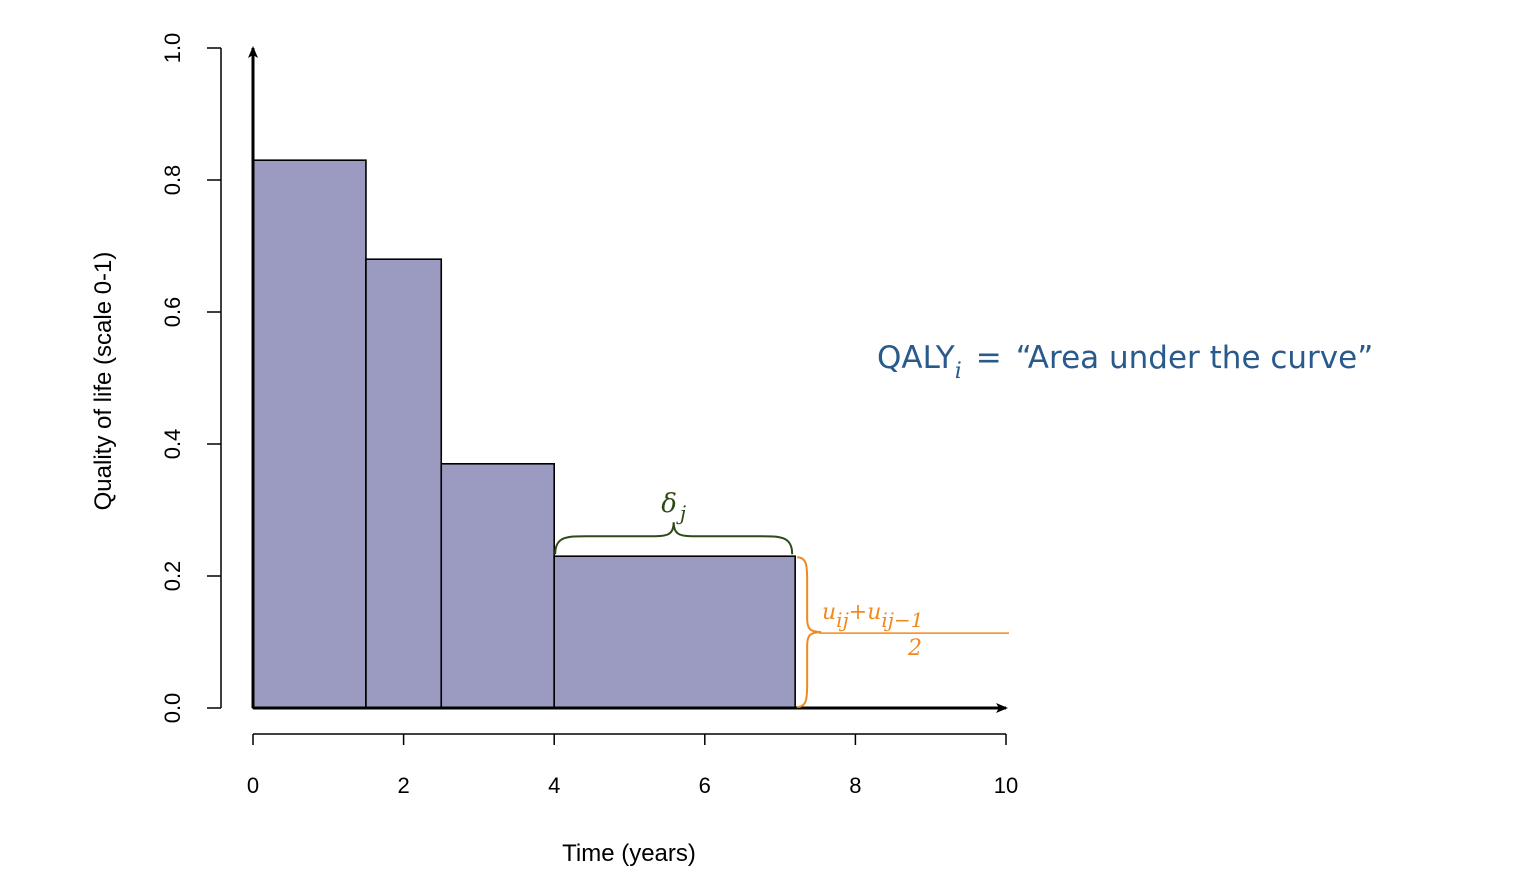  What do you see at coordinates (914, 648) in the screenshot?
I see `utility-denominator: 2` at bounding box center [914, 648].